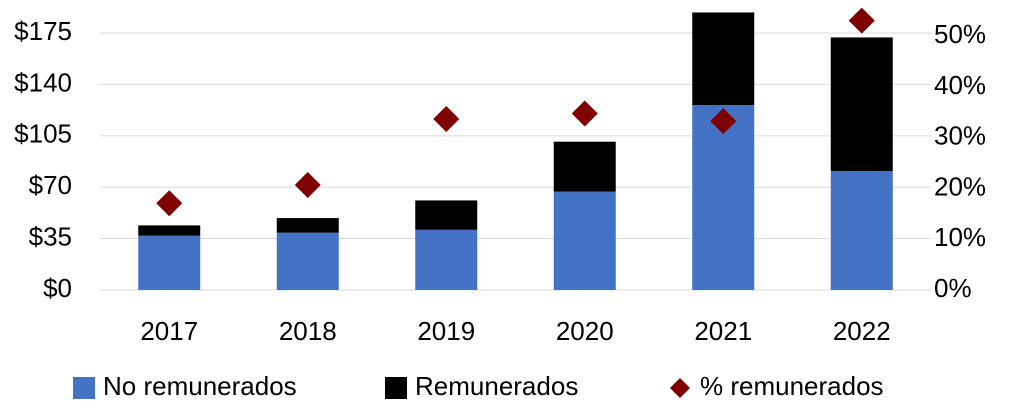 The image size is (1016, 404). I want to click on y2-tick-label: 50%, so click(960, 34).